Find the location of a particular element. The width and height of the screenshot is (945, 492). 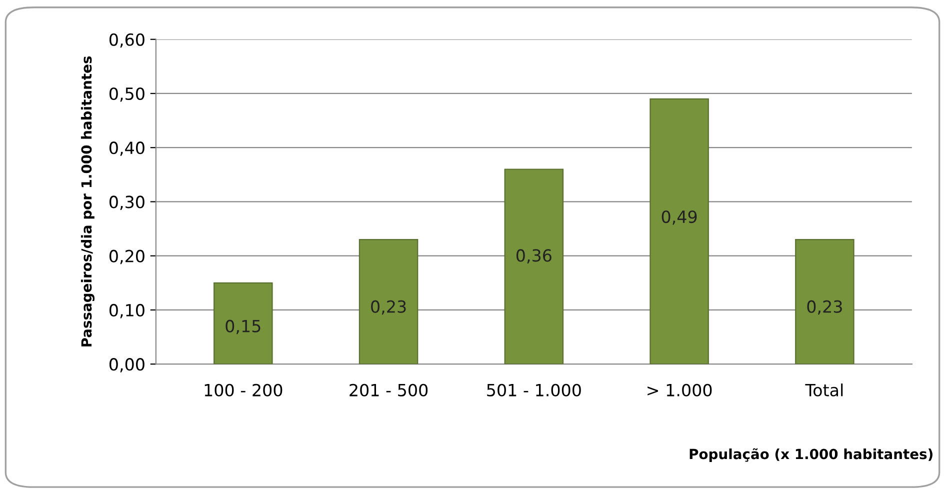

x-axis-title: População (x 1.000 habitantes) is located at coordinates (811, 455).